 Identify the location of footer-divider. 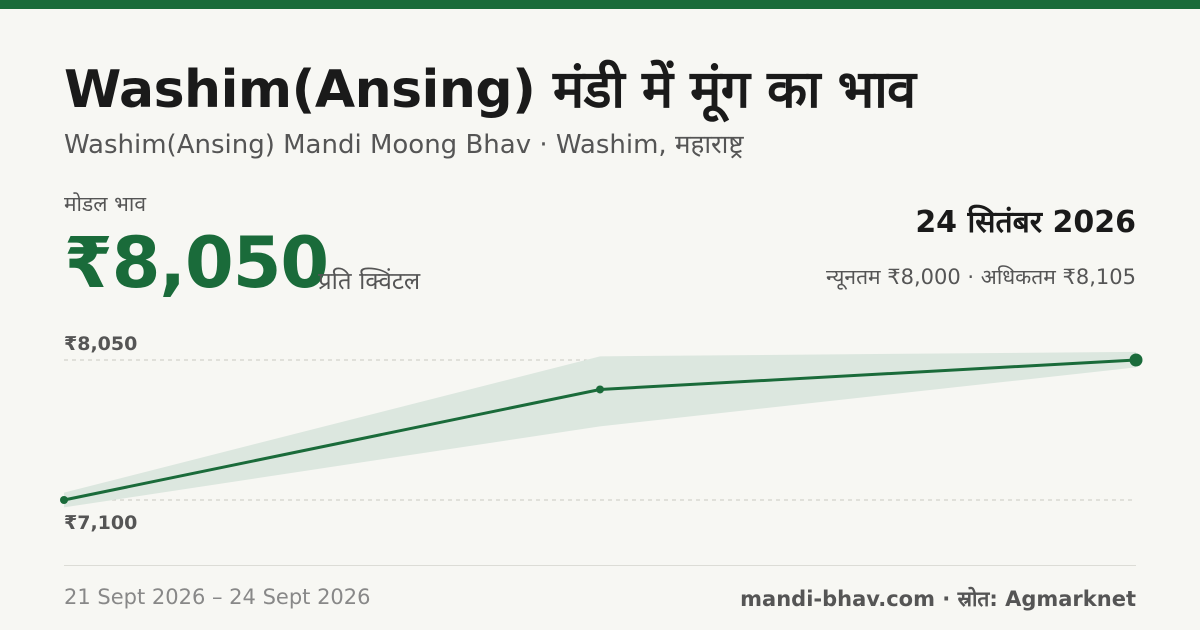
(600, 565).